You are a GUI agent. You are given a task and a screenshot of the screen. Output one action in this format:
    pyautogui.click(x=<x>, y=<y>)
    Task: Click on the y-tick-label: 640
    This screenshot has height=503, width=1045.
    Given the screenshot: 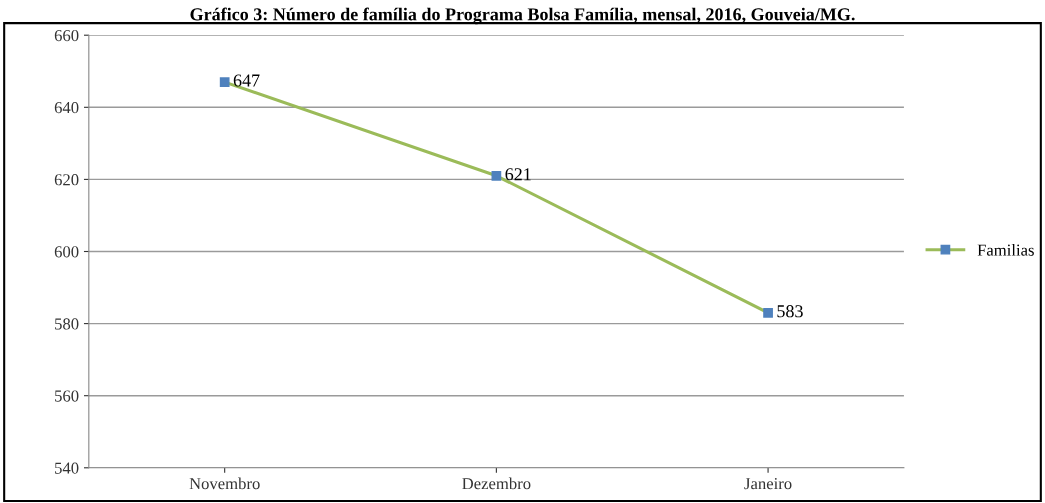 What is the action you would take?
    pyautogui.click(x=66, y=108)
    